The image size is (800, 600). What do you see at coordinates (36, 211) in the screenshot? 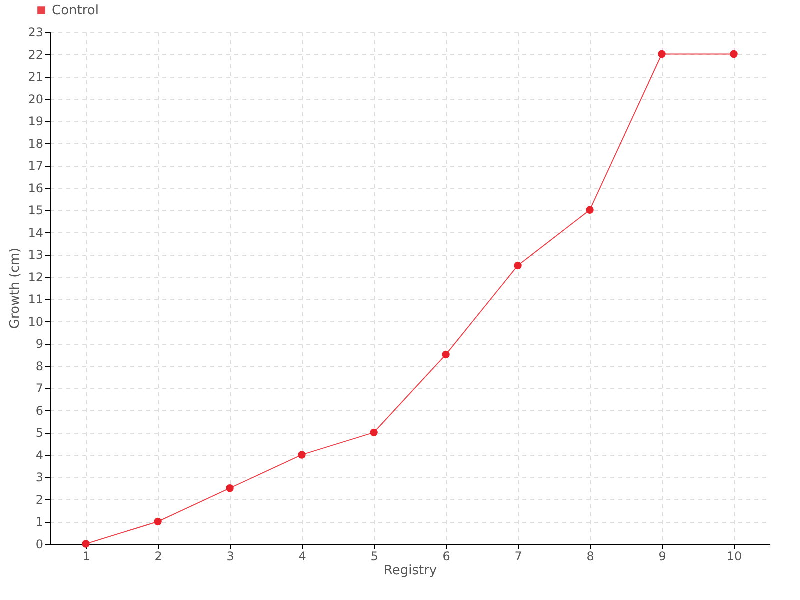
I see `y-tick-label: 15` at bounding box center [36, 211].